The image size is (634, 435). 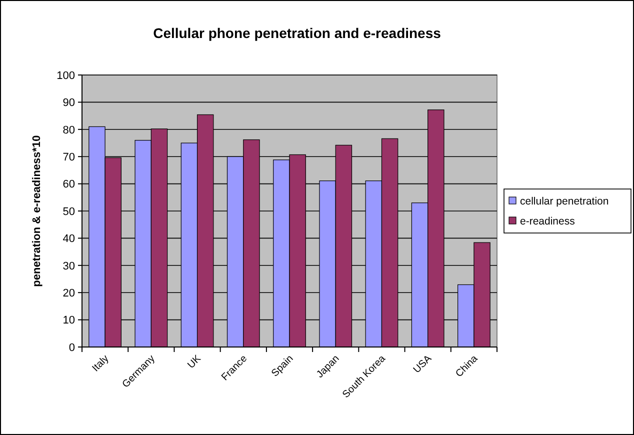 What do you see at coordinates (65, 76) in the screenshot?
I see `y-tick-label: 100` at bounding box center [65, 76].